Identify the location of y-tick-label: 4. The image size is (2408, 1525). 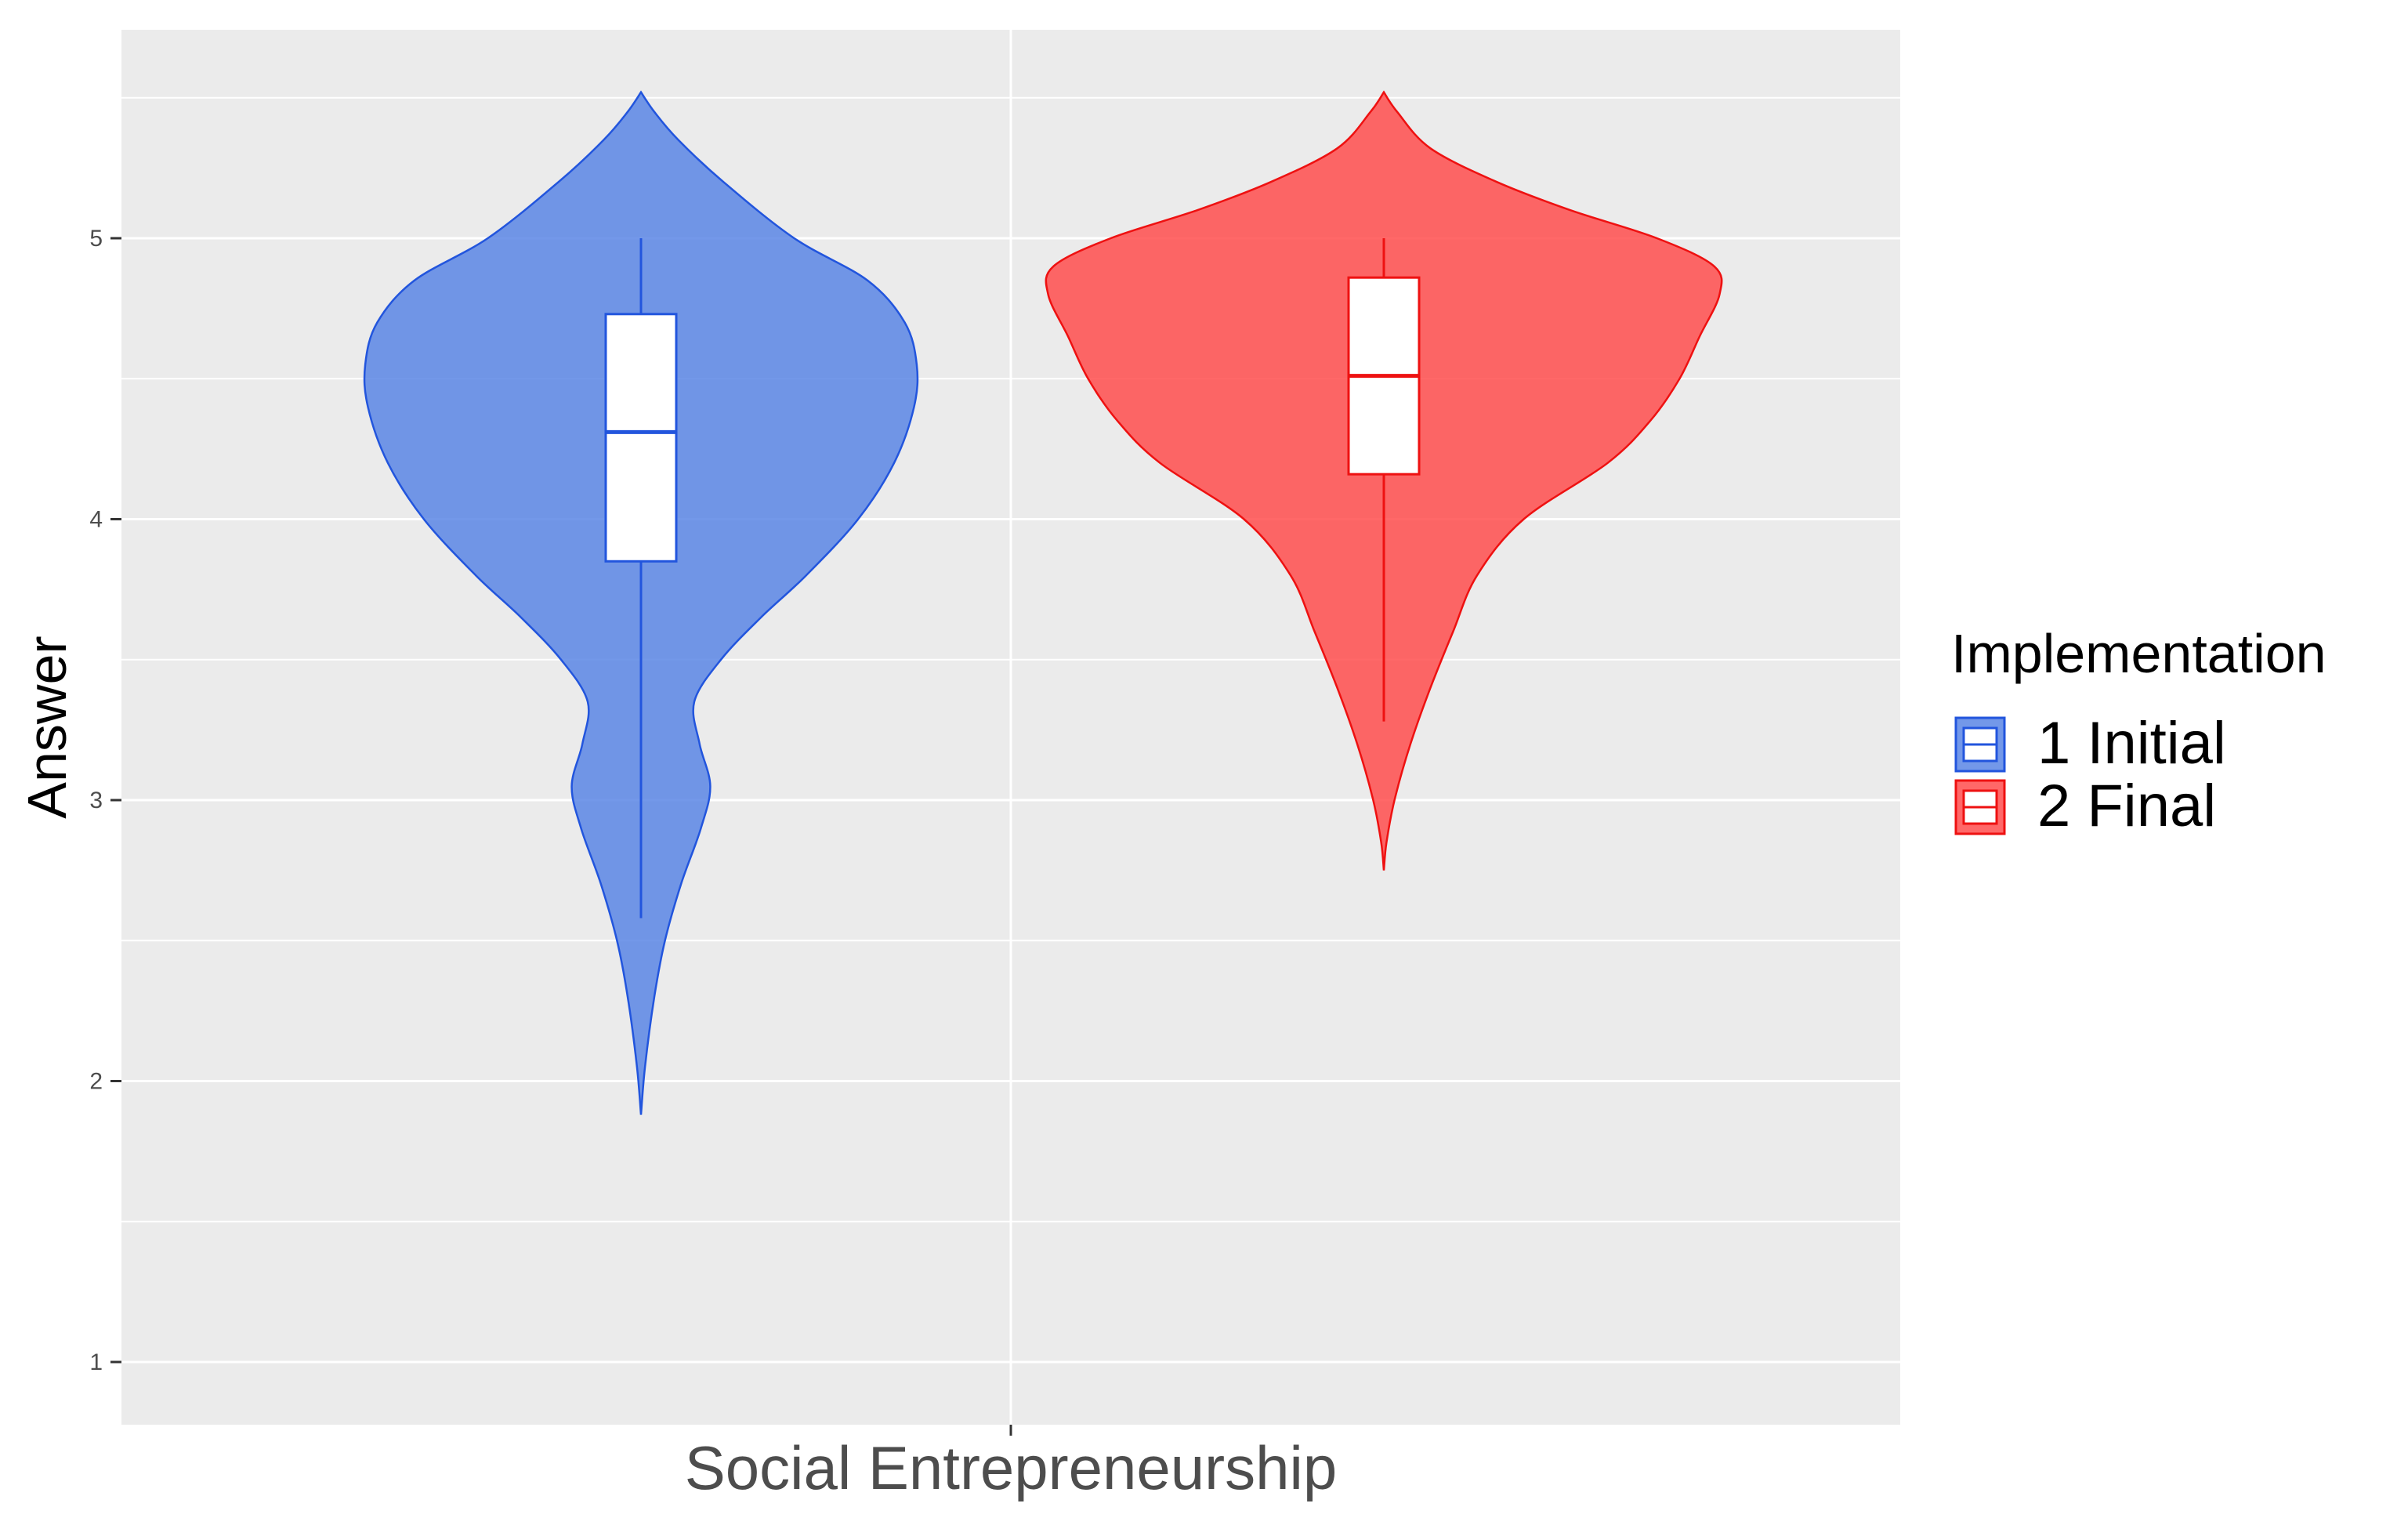
(96, 520).